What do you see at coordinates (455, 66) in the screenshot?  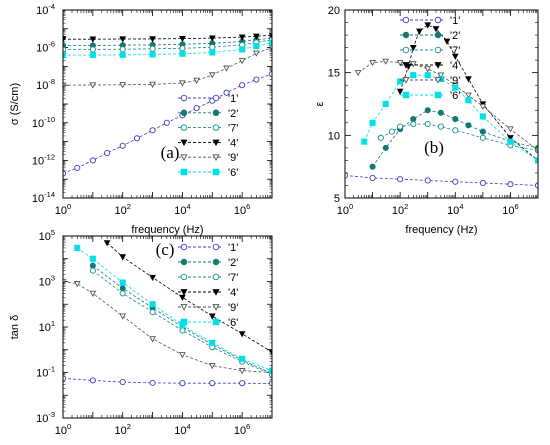 I see `legend-label: '4'` at bounding box center [455, 66].